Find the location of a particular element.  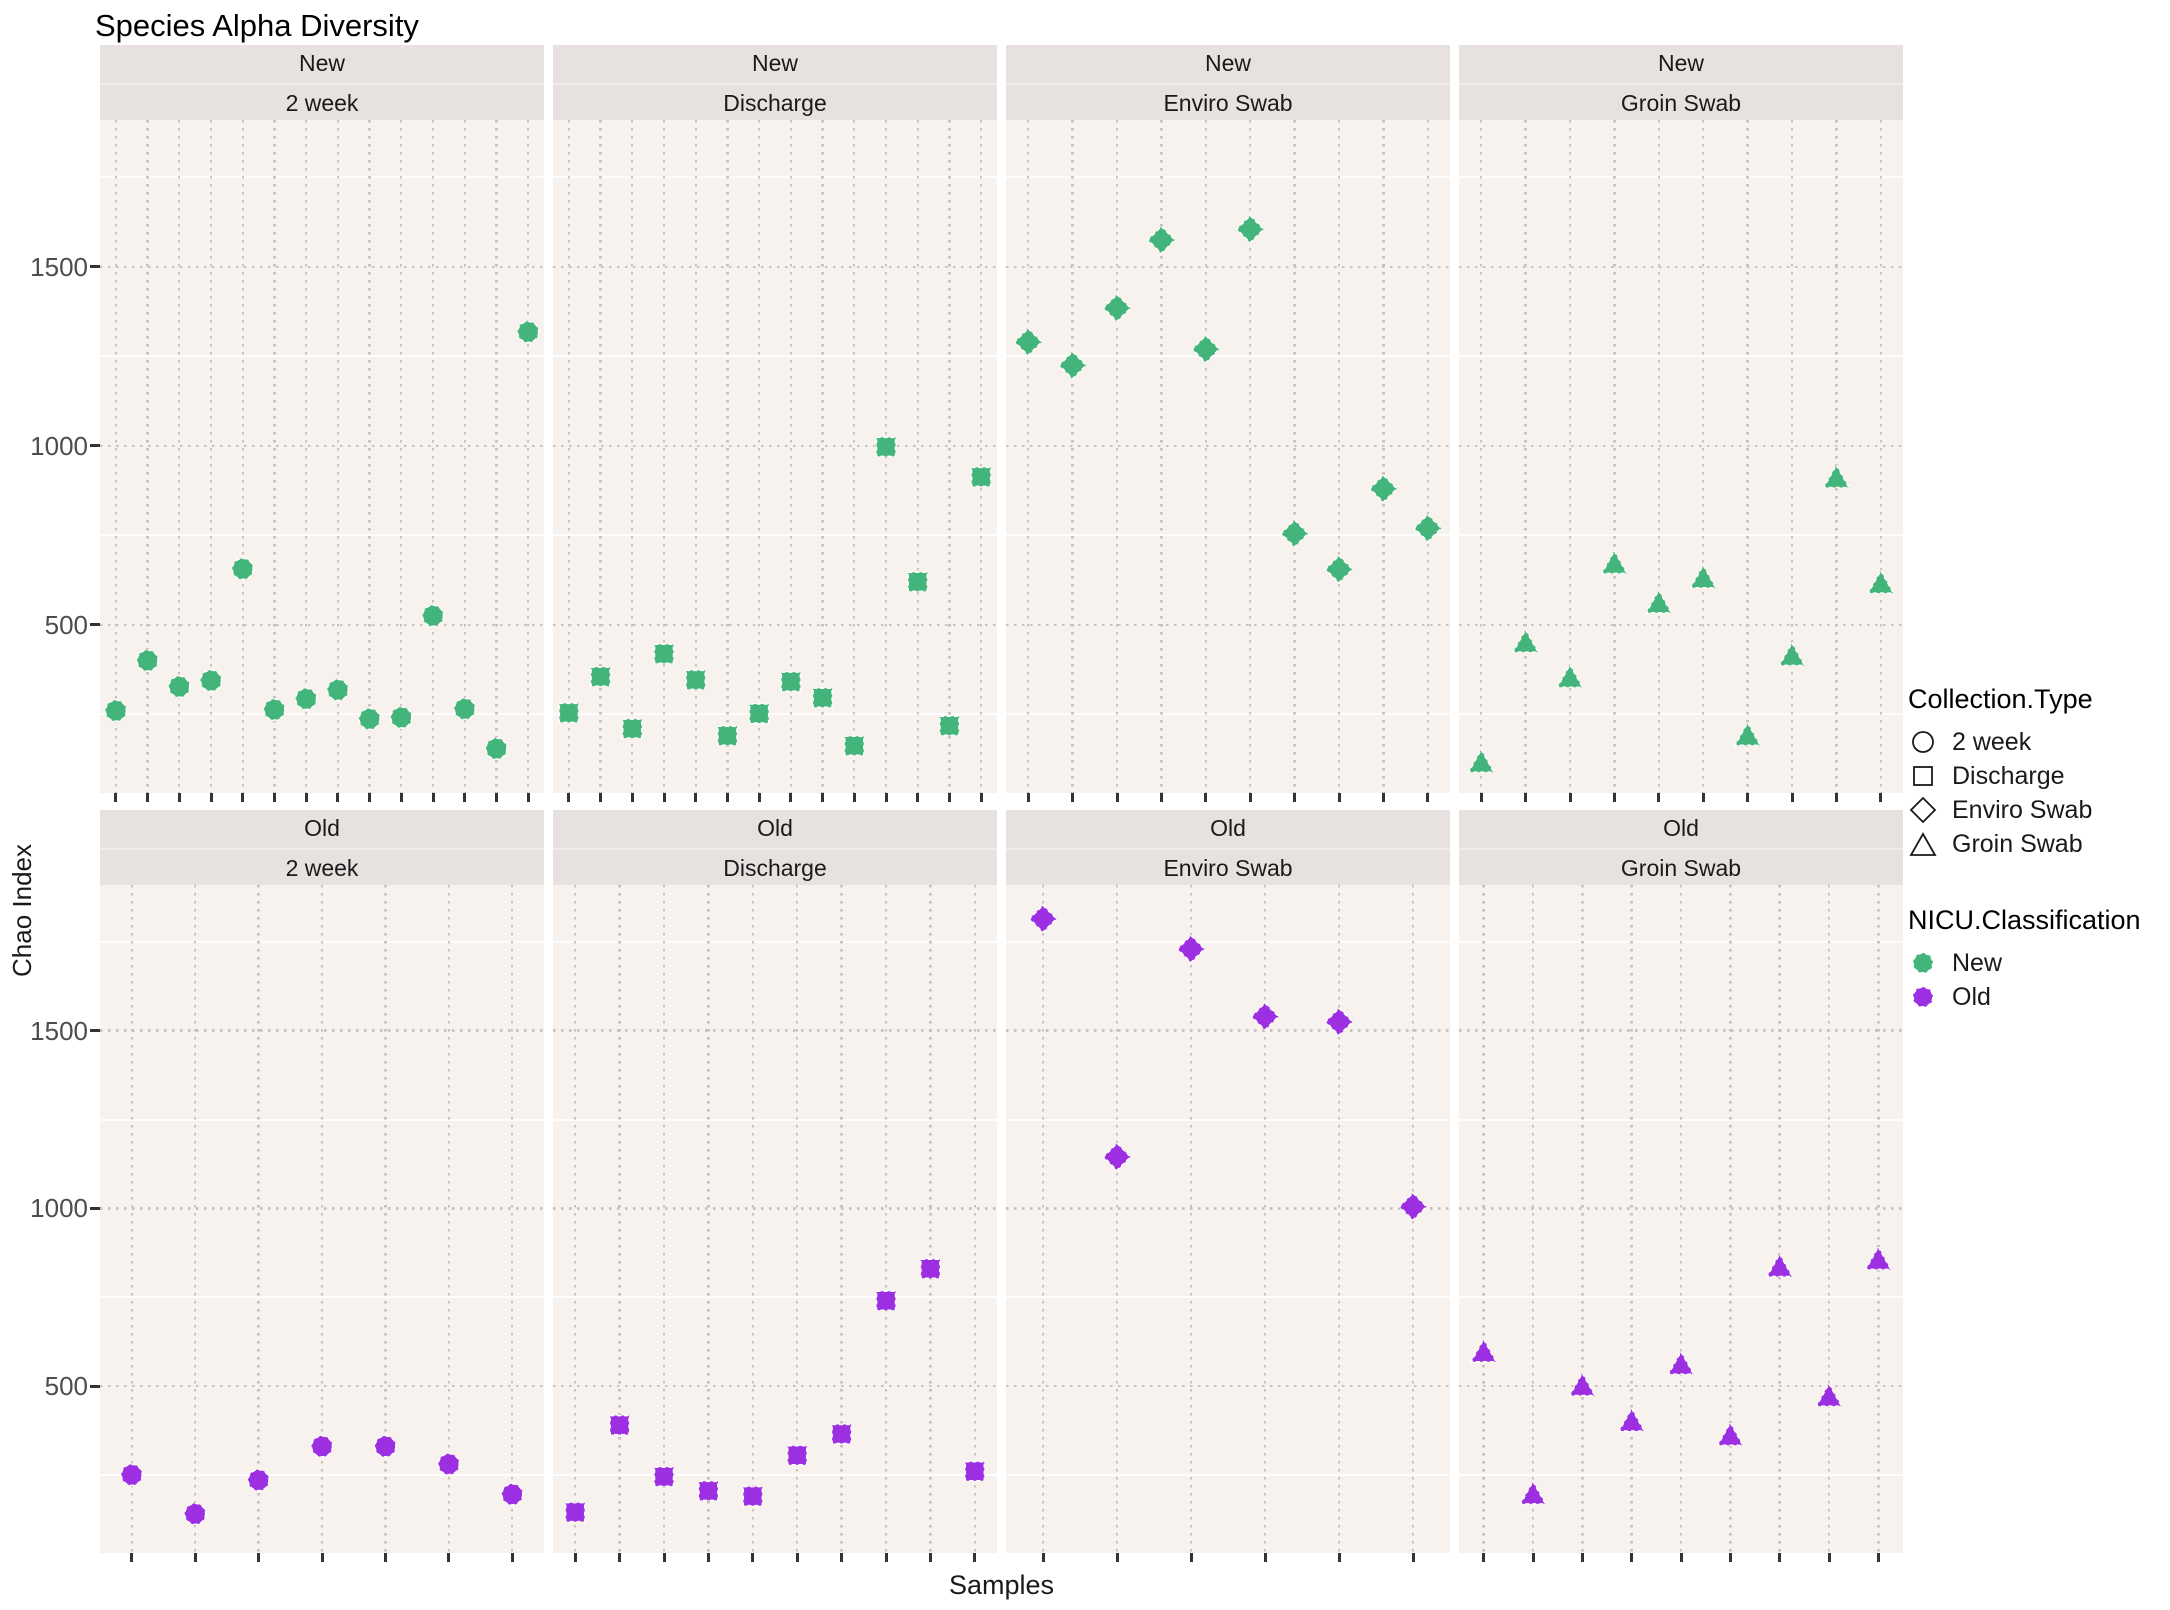

legend-gap is located at coordinates (2038, 883).